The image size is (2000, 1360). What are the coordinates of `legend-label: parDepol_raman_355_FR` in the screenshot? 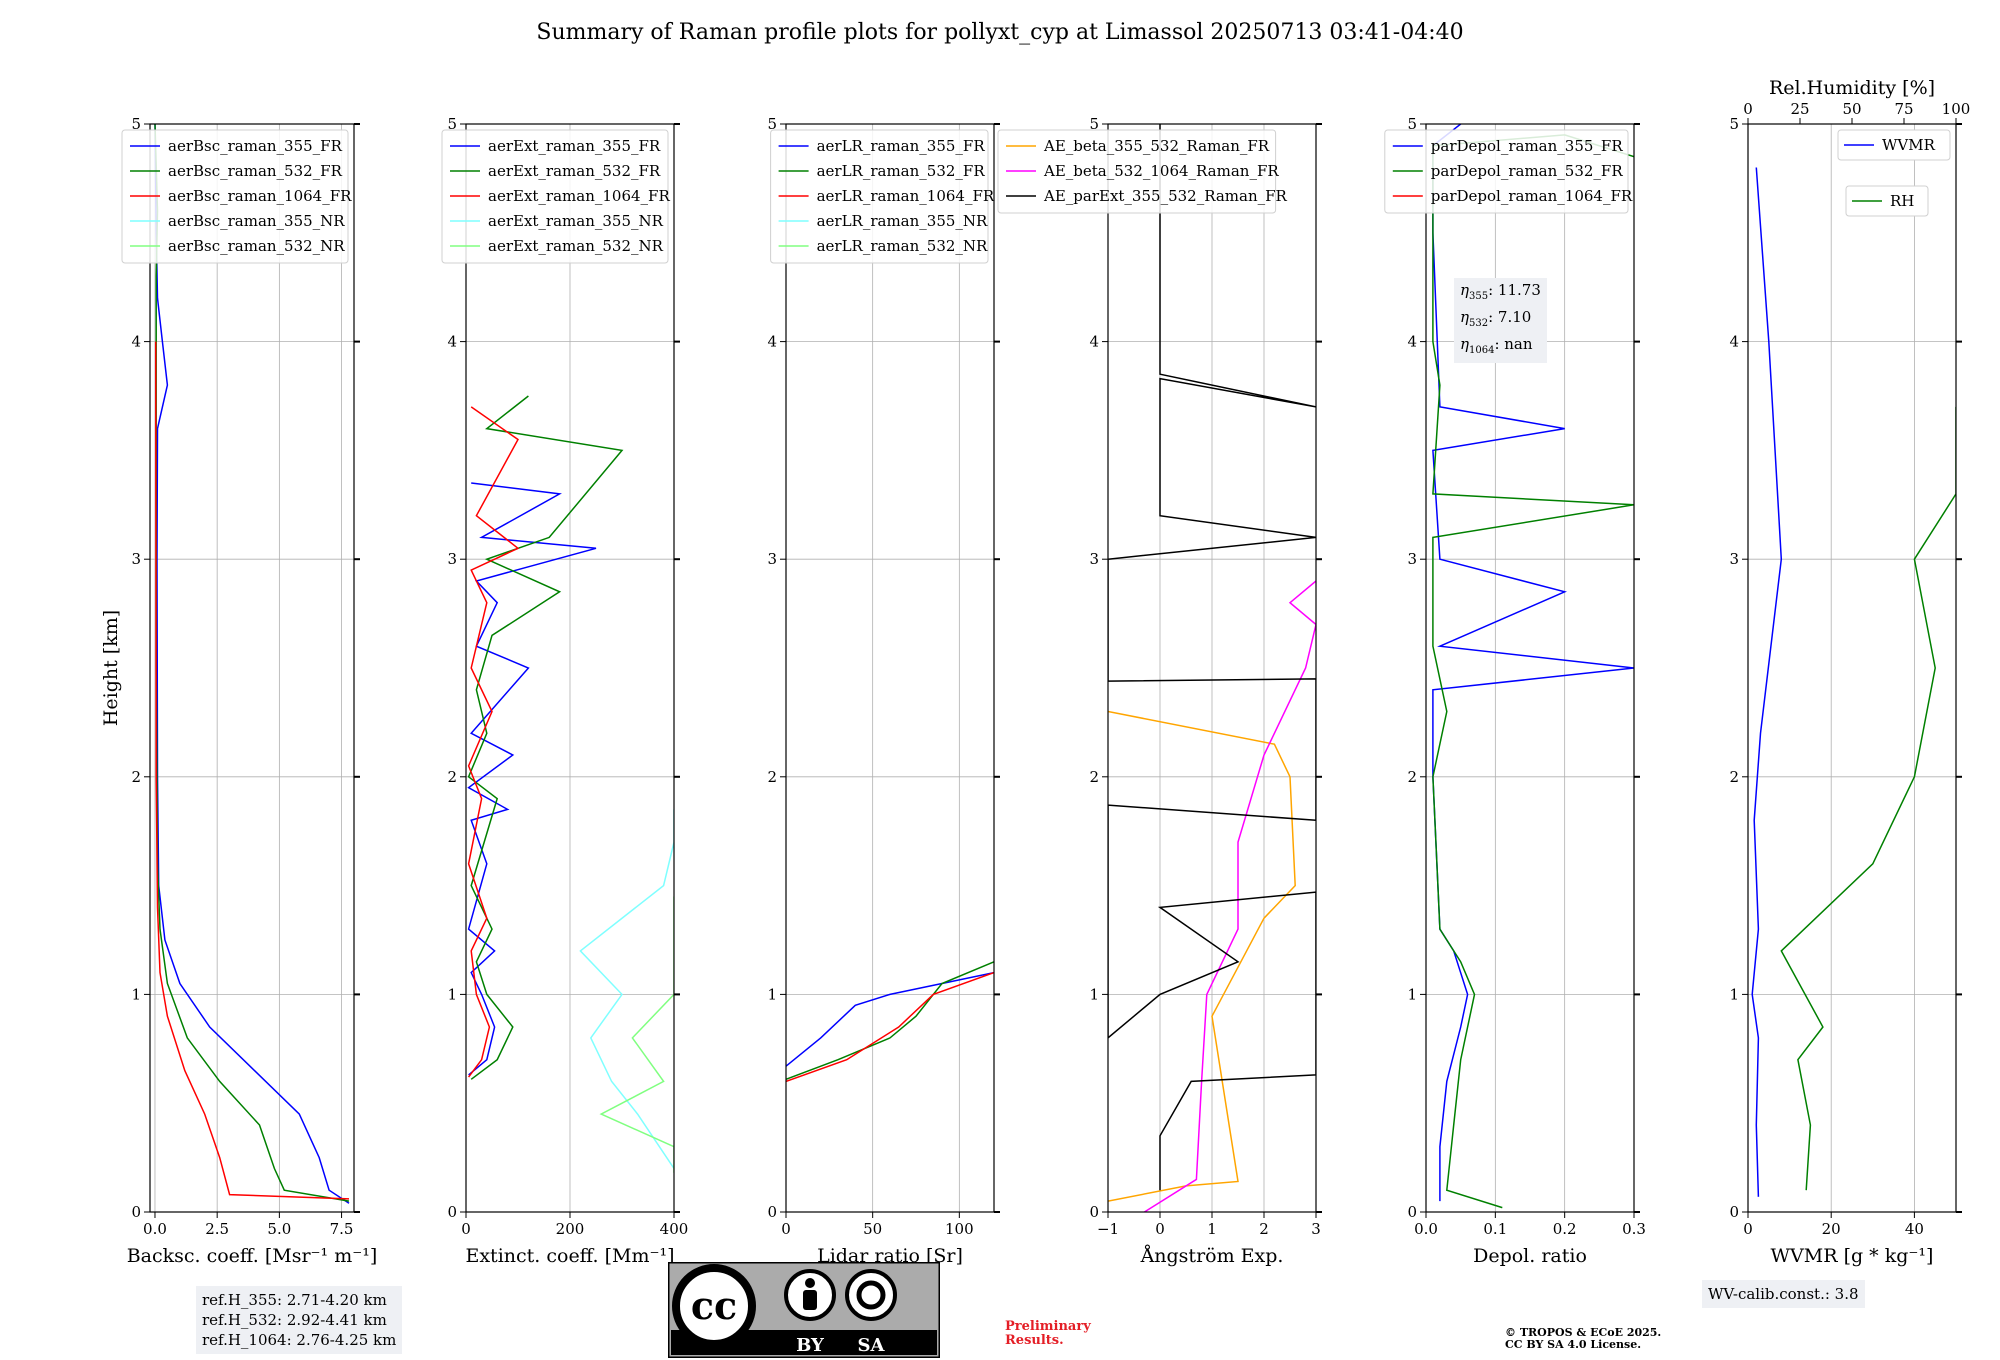 It's located at (1527, 146).